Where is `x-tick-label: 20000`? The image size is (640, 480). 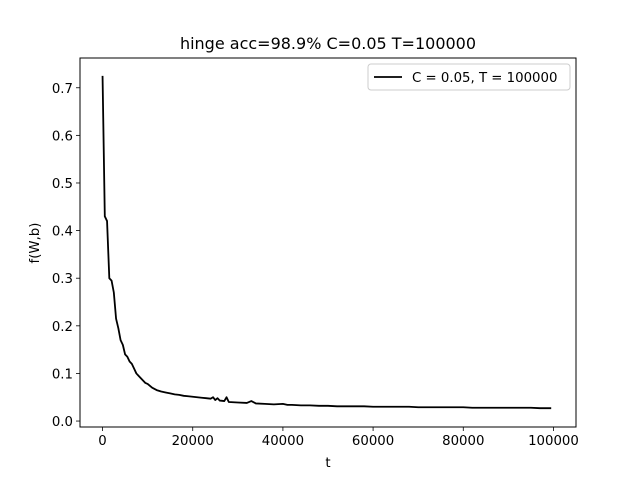
x-tick-label: 20000 is located at coordinates (193, 441).